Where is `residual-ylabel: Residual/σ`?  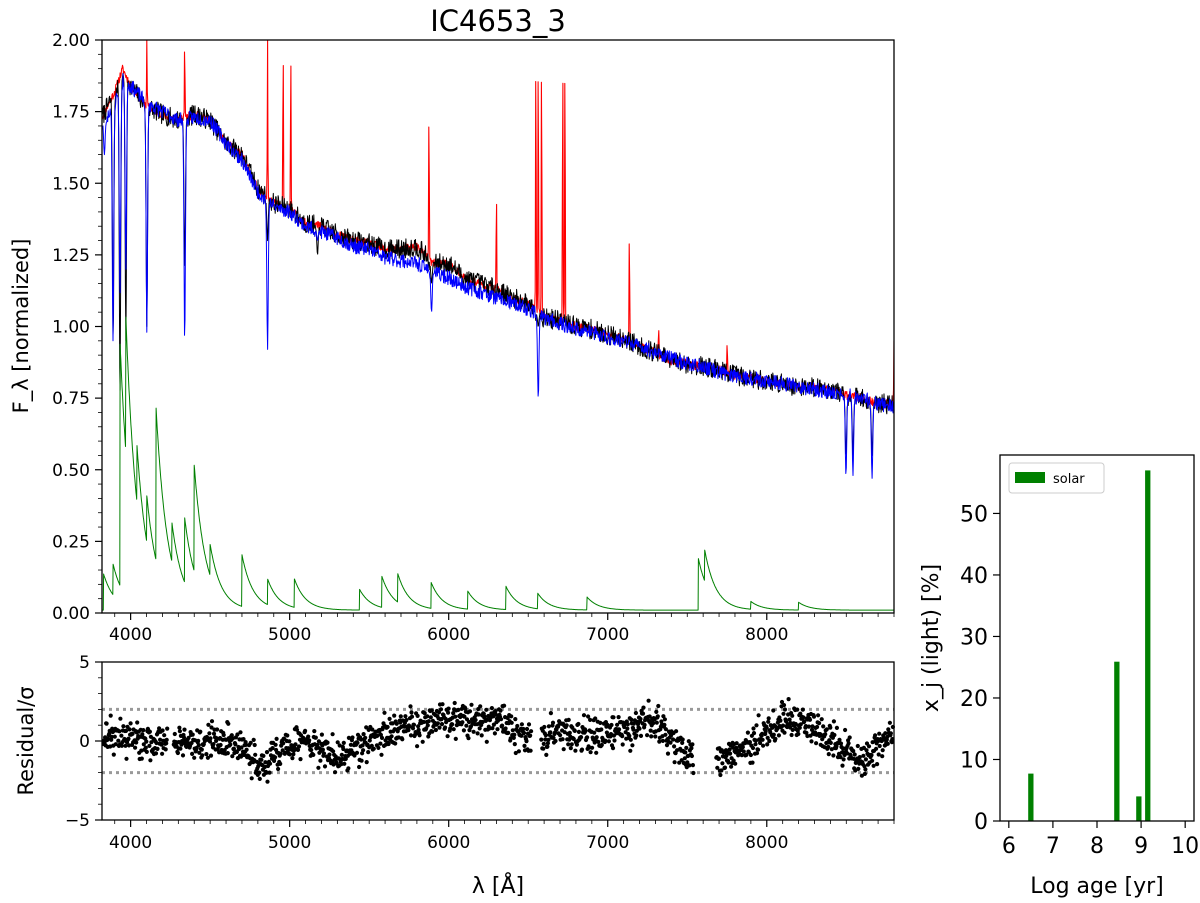
residual-ylabel: Residual/σ is located at coordinates (26, 740).